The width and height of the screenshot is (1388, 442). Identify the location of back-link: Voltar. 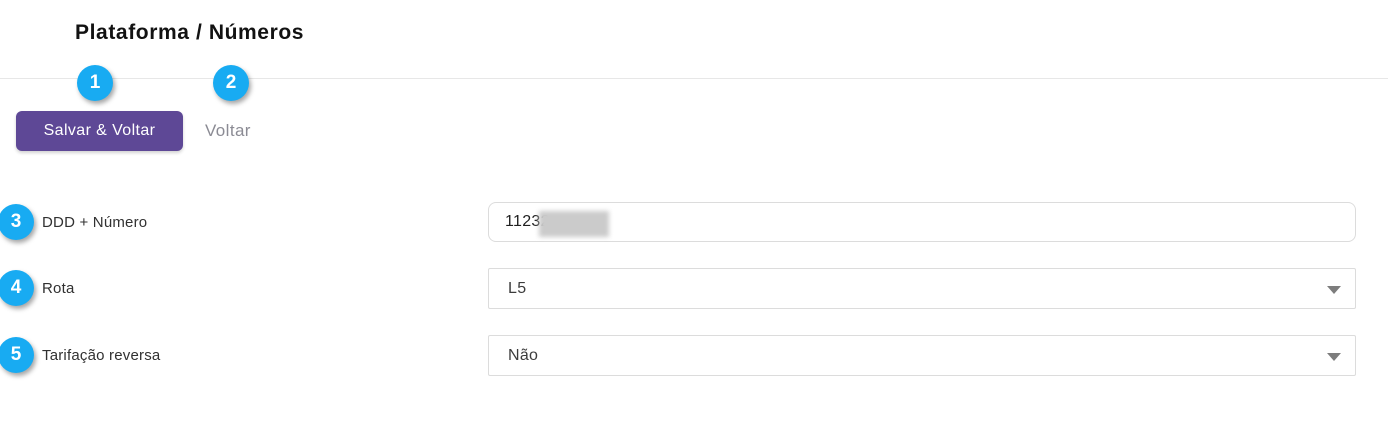
(228, 130).